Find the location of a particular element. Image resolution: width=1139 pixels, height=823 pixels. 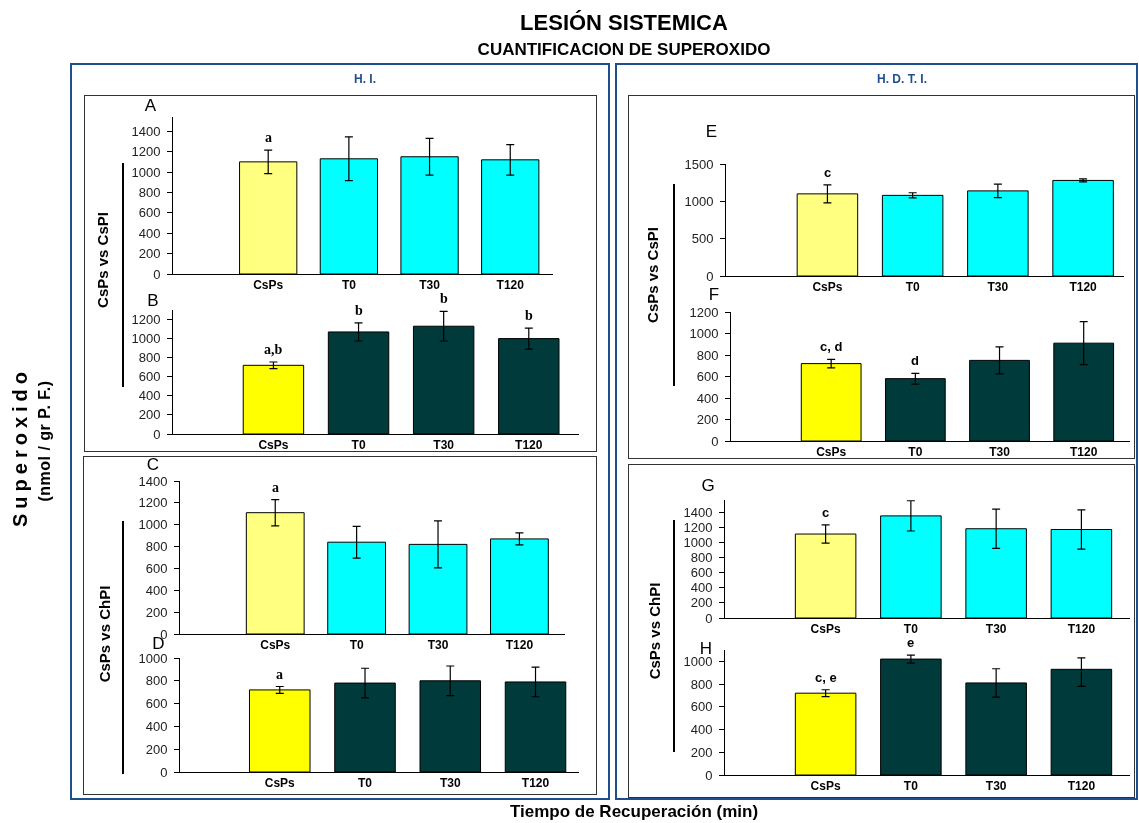

chart-title: A is located at coordinates (150, 105).